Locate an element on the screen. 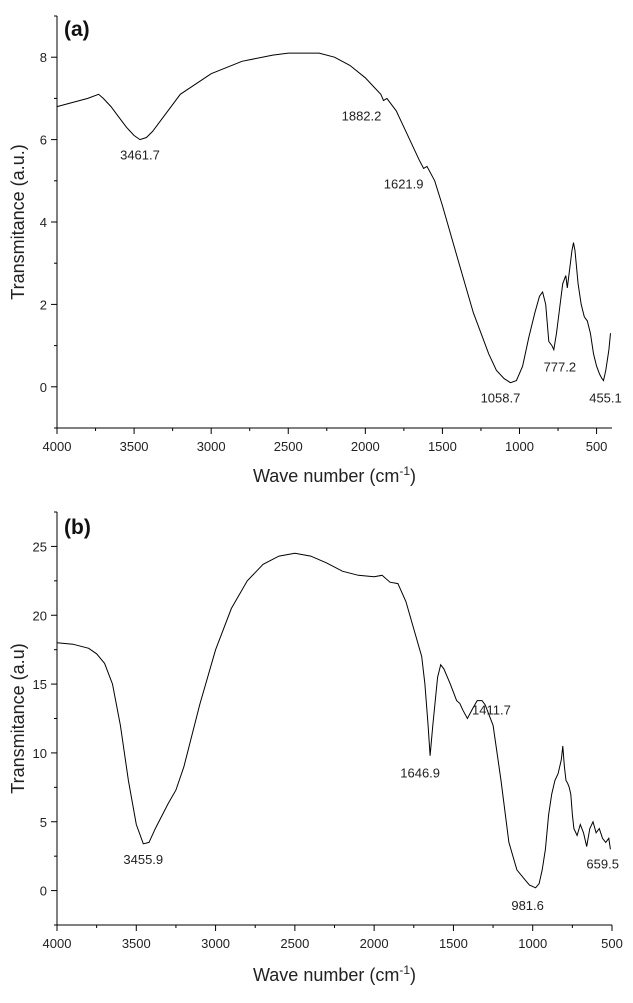 This screenshot has height=1003, width=633. peak-label: 1646.9 is located at coordinates (420, 773).